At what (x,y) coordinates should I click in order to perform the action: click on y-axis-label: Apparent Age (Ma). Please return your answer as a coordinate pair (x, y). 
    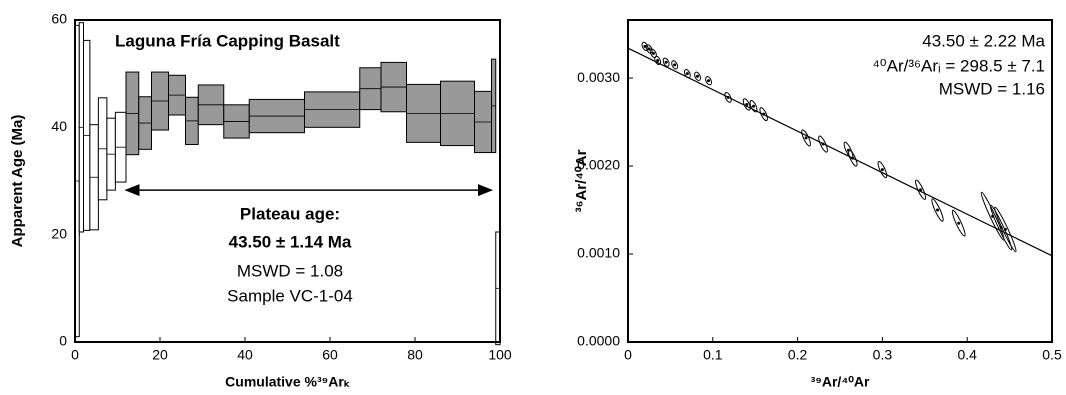
    Looking at the image, I should click on (17, 181).